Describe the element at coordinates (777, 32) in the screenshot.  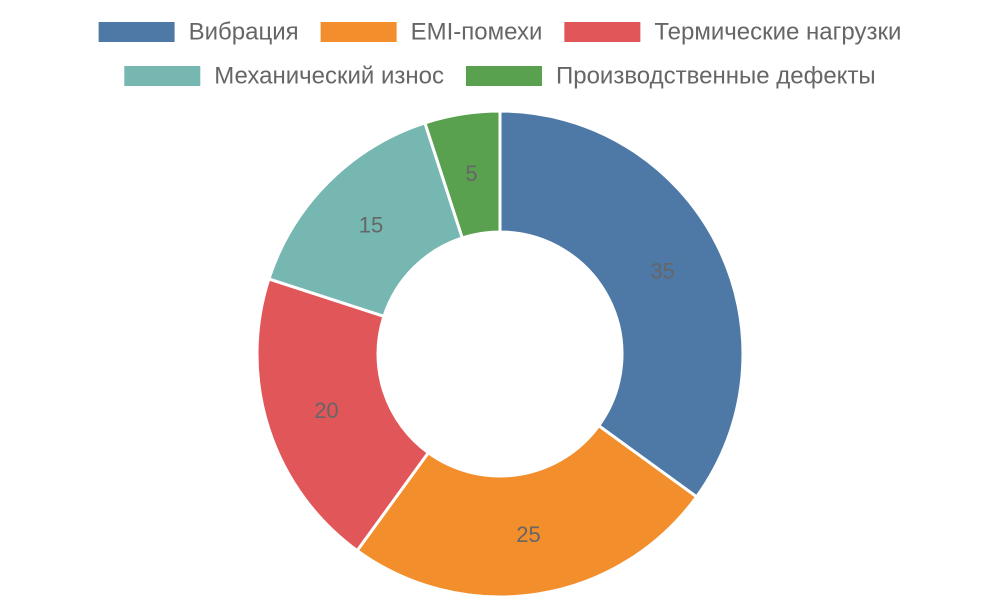
I see `legend-label-series-3: Термические нагрузки` at that location.